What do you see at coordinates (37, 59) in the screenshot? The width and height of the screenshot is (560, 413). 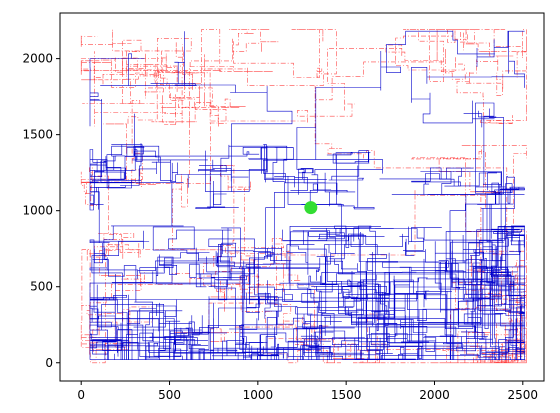 I see `y-tick-label: 2000` at bounding box center [37, 59].